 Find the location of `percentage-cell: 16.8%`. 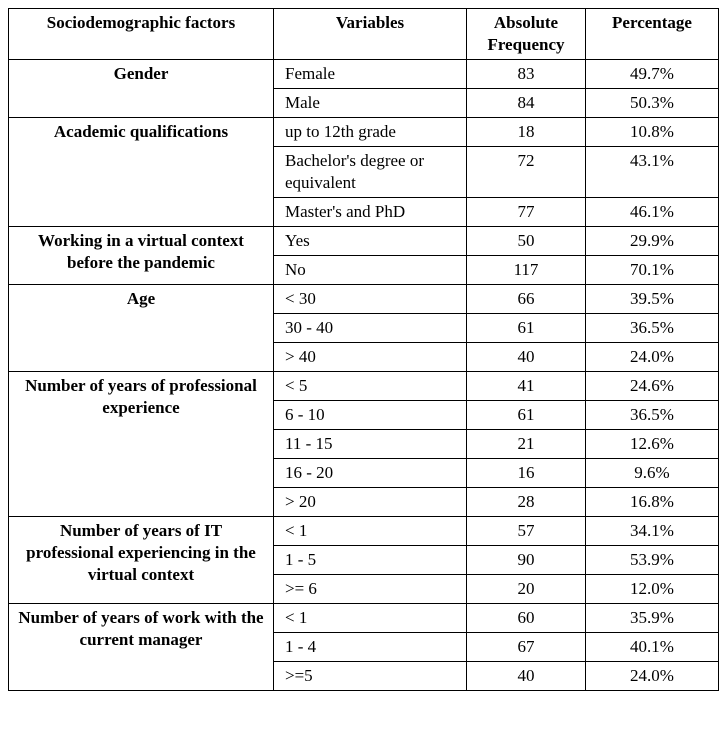

percentage-cell: 16.8% is located at coordinates (652, 502).